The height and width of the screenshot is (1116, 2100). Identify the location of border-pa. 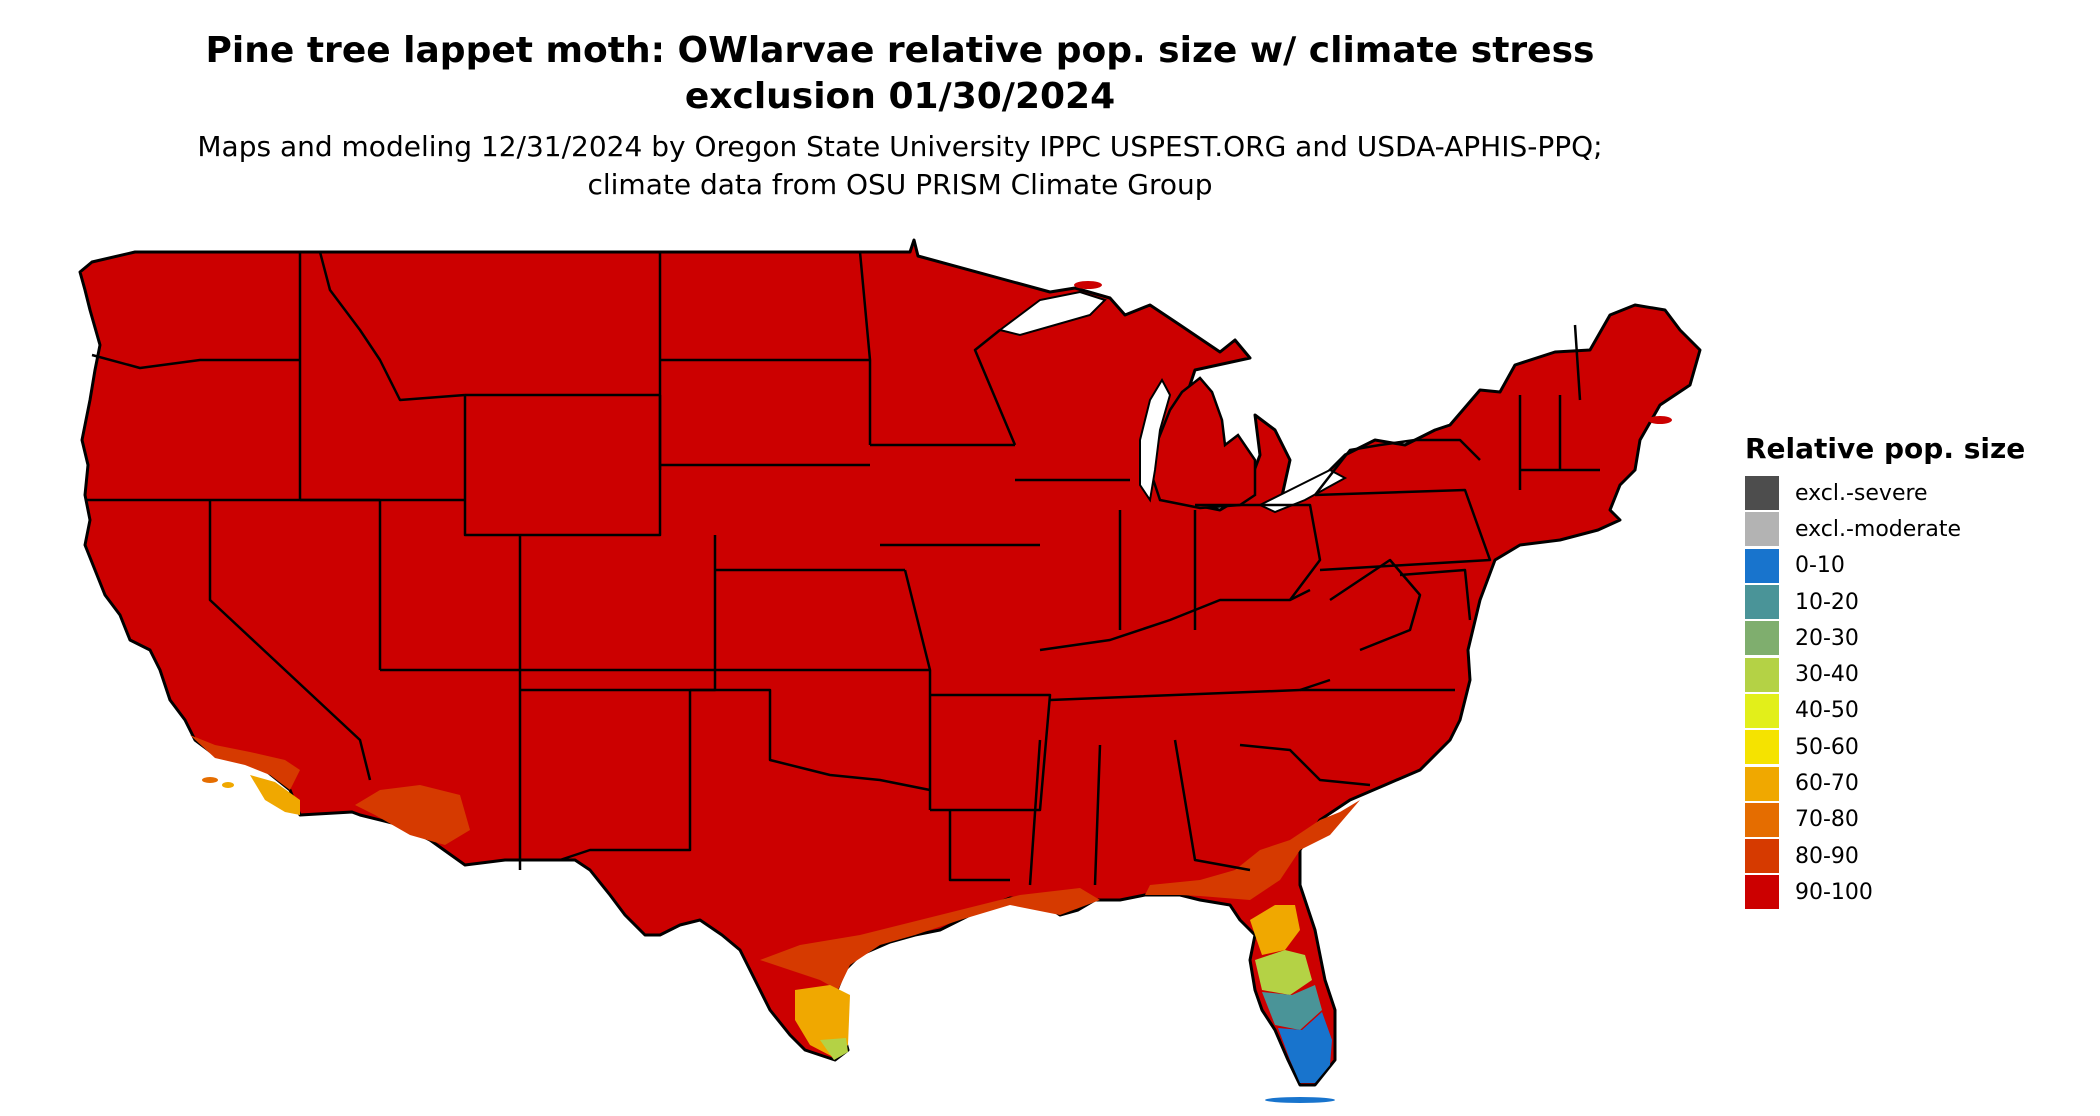
(1403, 530).